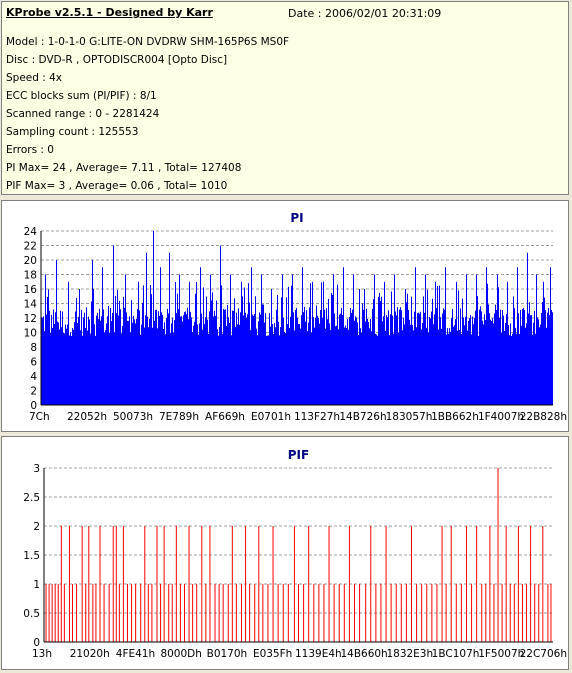  Describe the element at coordinates (33, 392) in the screenshot. I see `y-tick-label: 2` at that location.